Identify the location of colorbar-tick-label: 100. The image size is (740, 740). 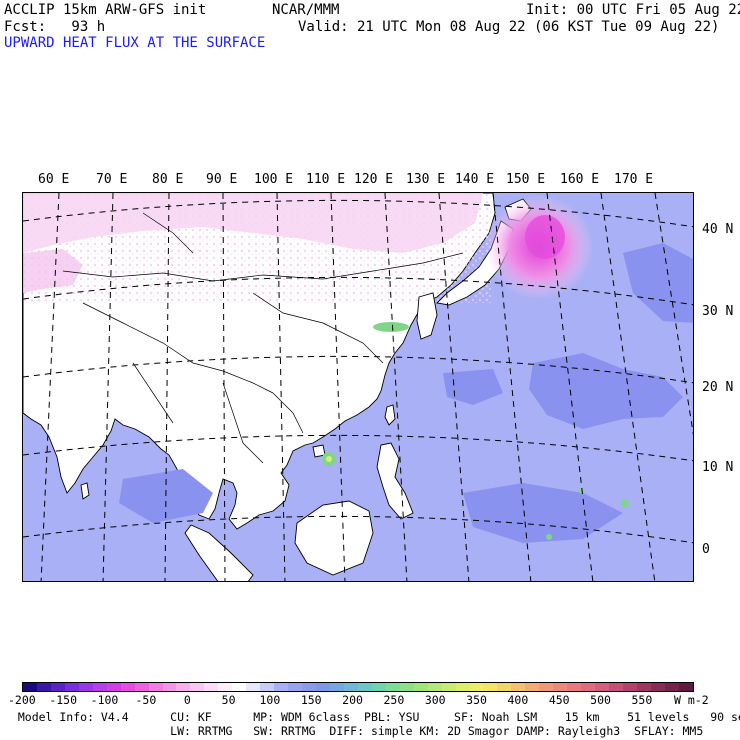
(270, 700).